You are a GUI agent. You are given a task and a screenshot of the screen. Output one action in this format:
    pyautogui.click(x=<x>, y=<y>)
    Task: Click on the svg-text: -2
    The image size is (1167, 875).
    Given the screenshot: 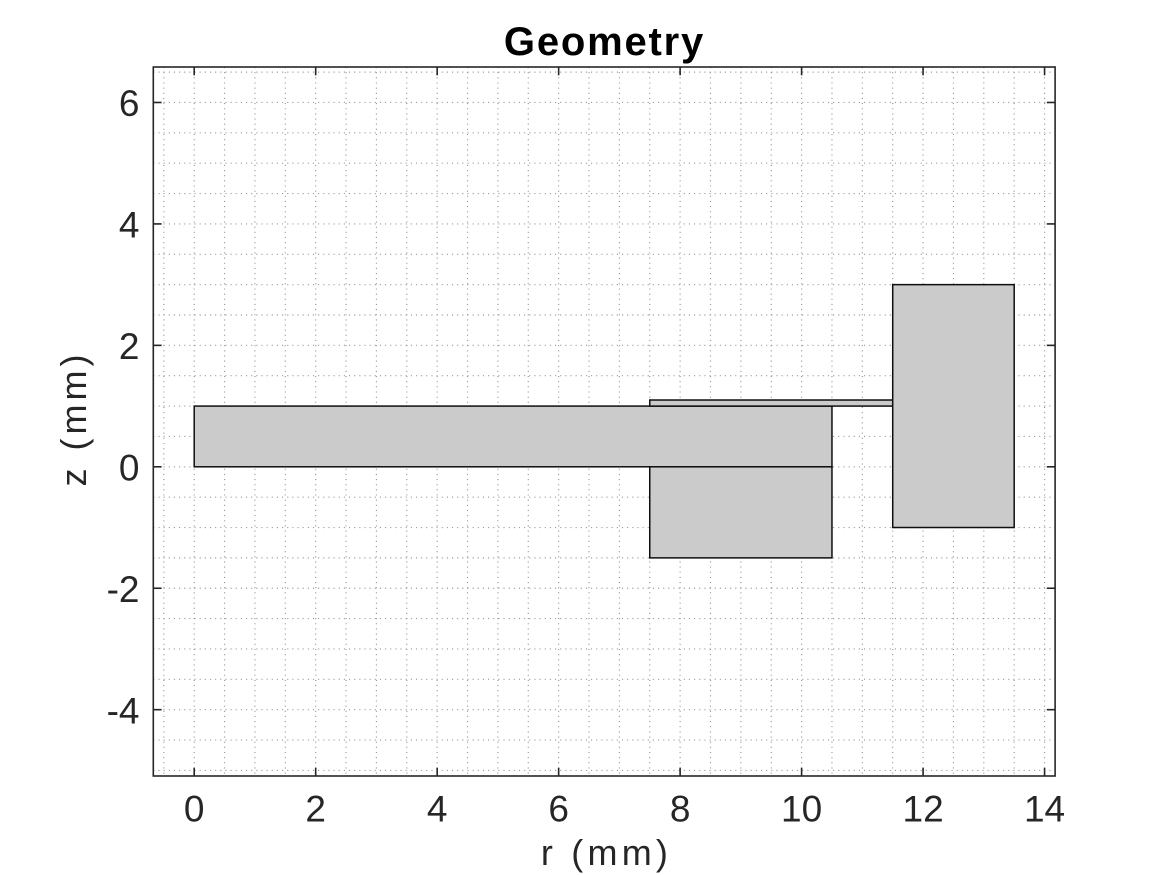 What is the action you would take?
    pyautogui.click(x=123, y=589)
    